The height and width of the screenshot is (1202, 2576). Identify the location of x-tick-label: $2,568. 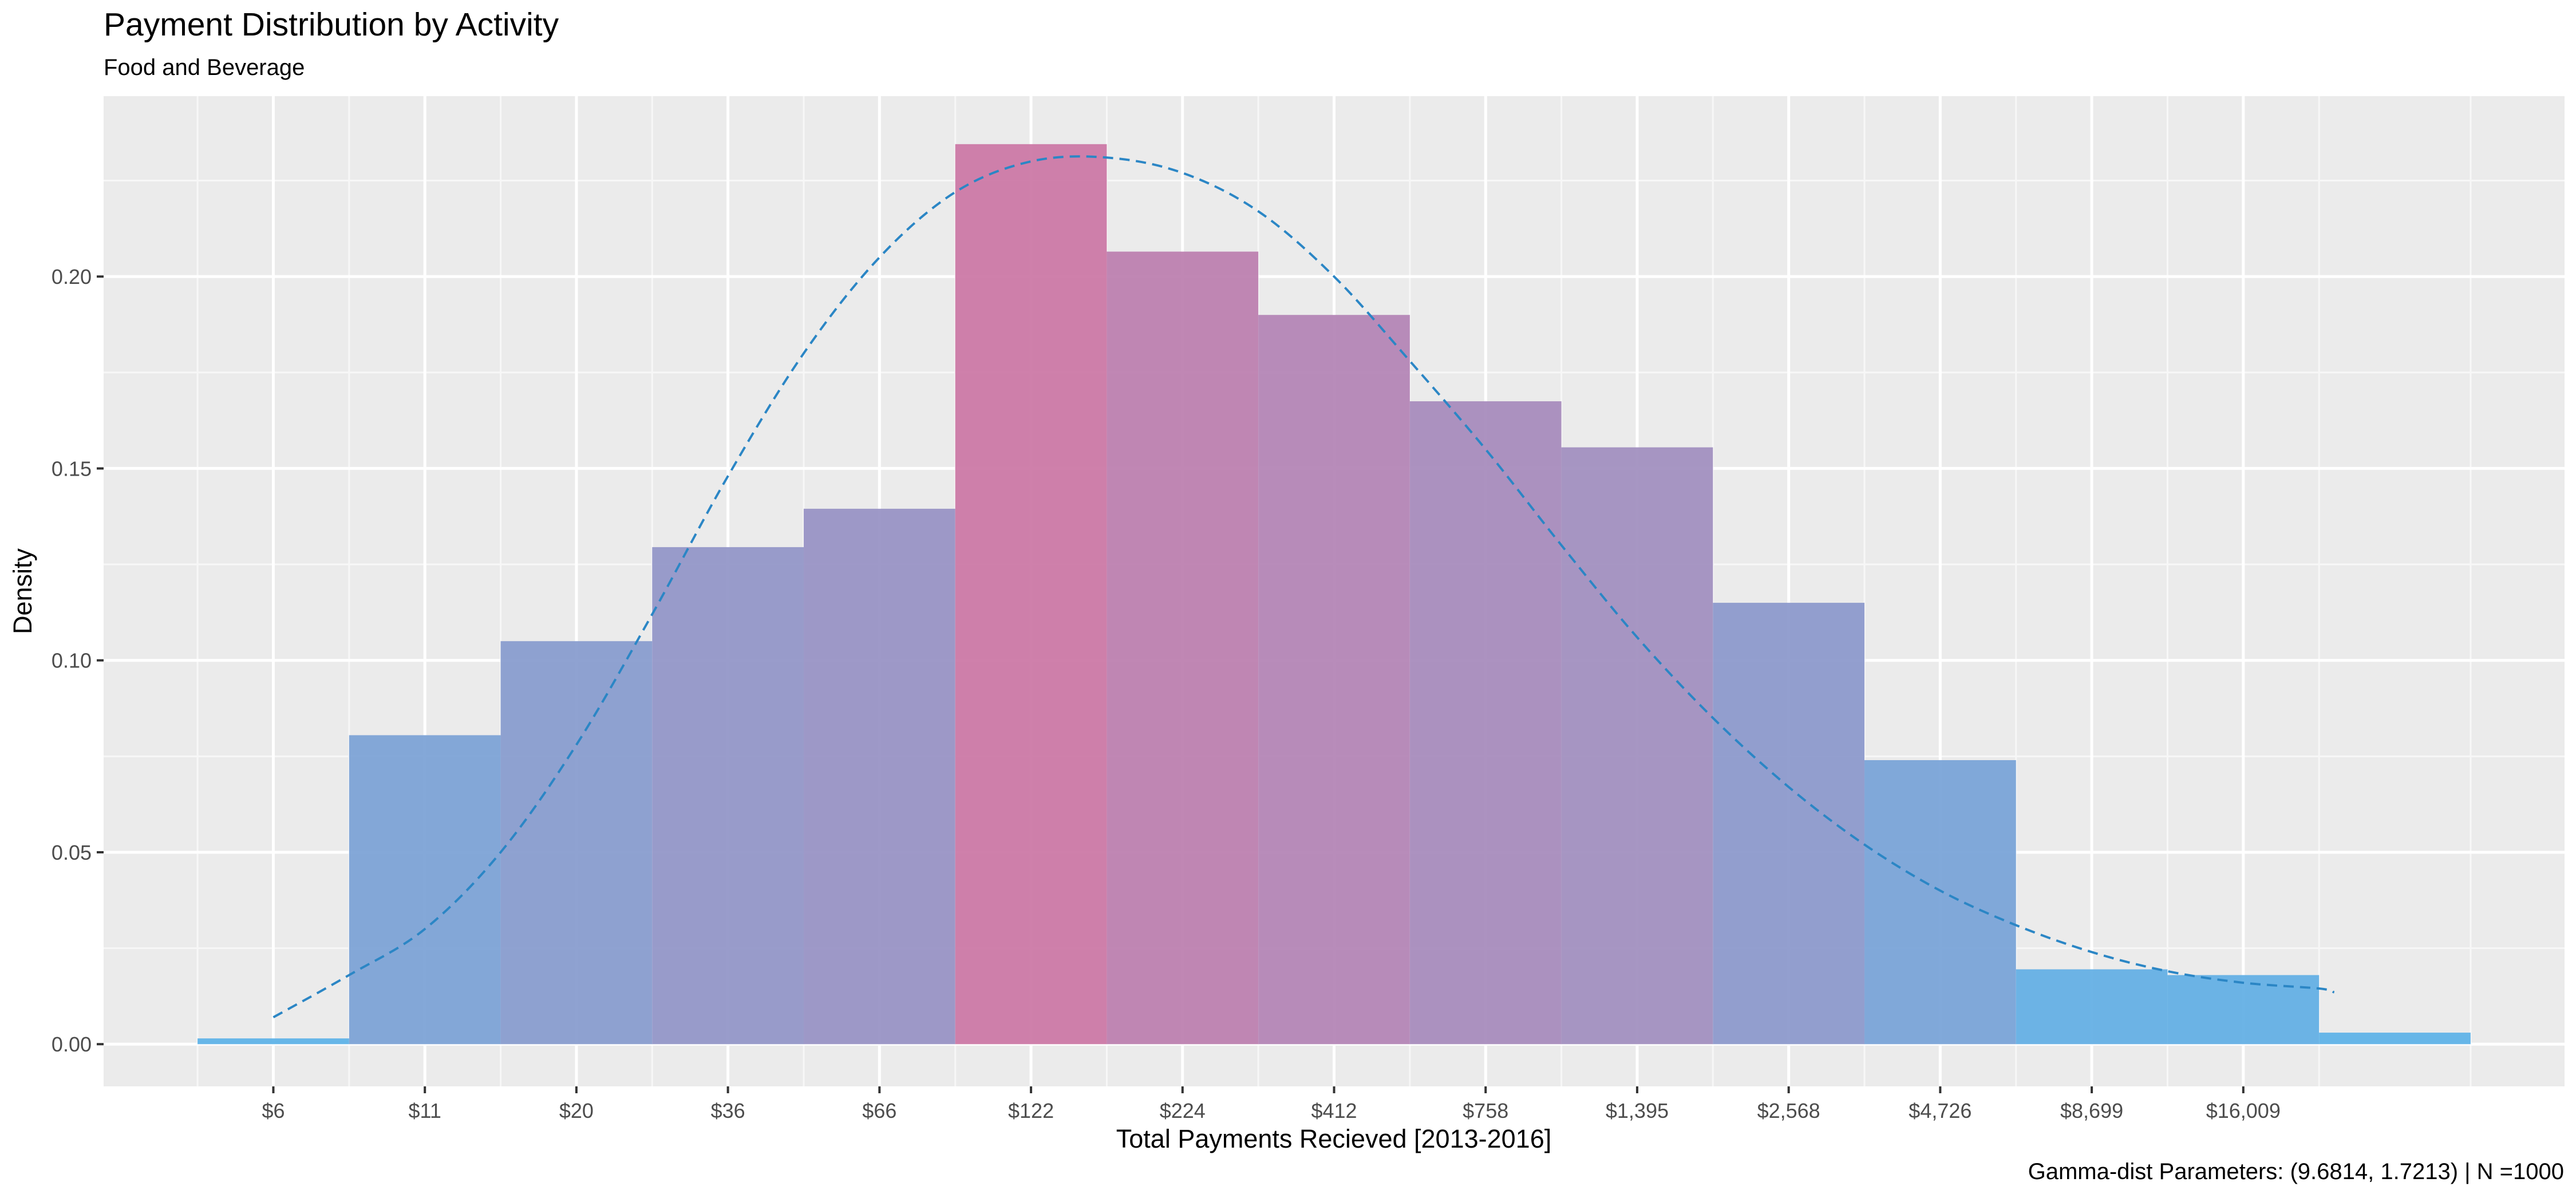
(1788, 1111).